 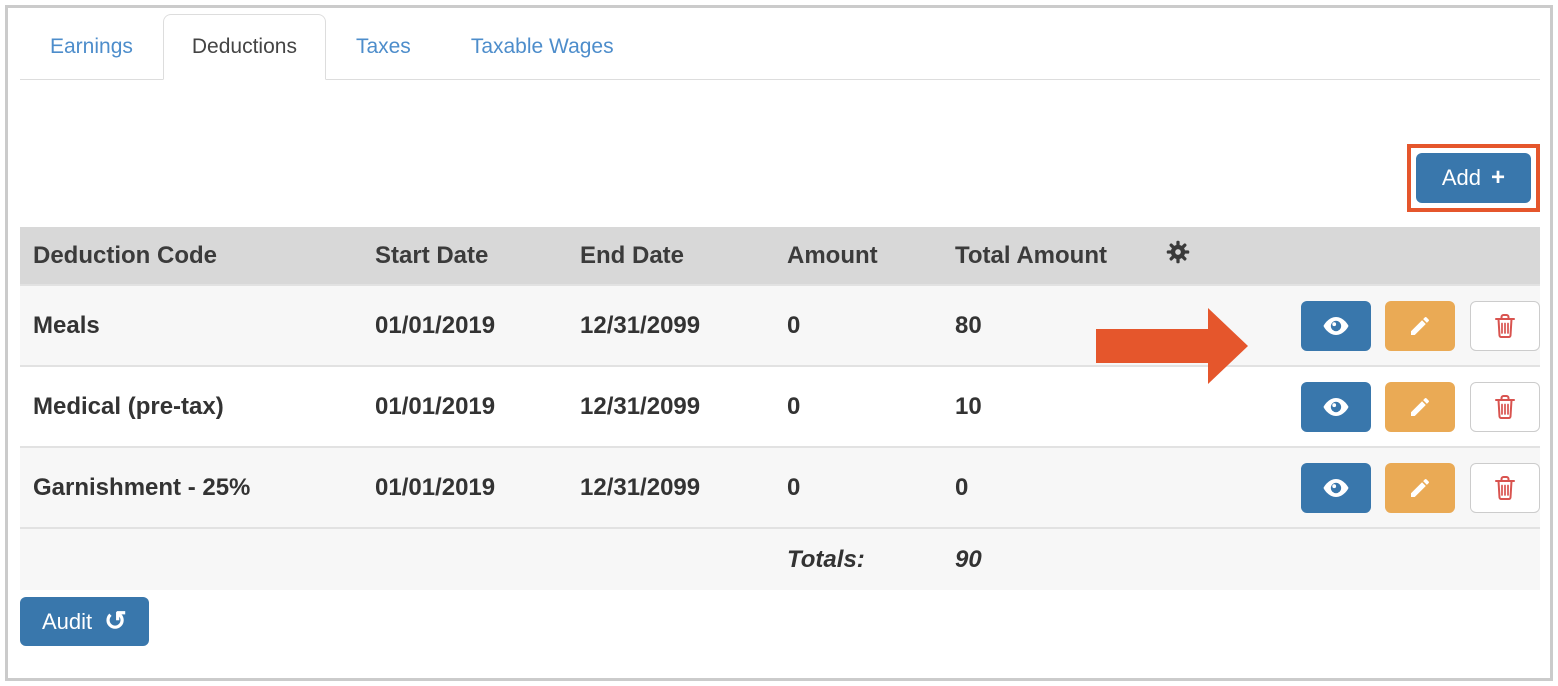 I want to click on deduction-code-cell: Medical (pre-tax), so click(x=128, y=406).